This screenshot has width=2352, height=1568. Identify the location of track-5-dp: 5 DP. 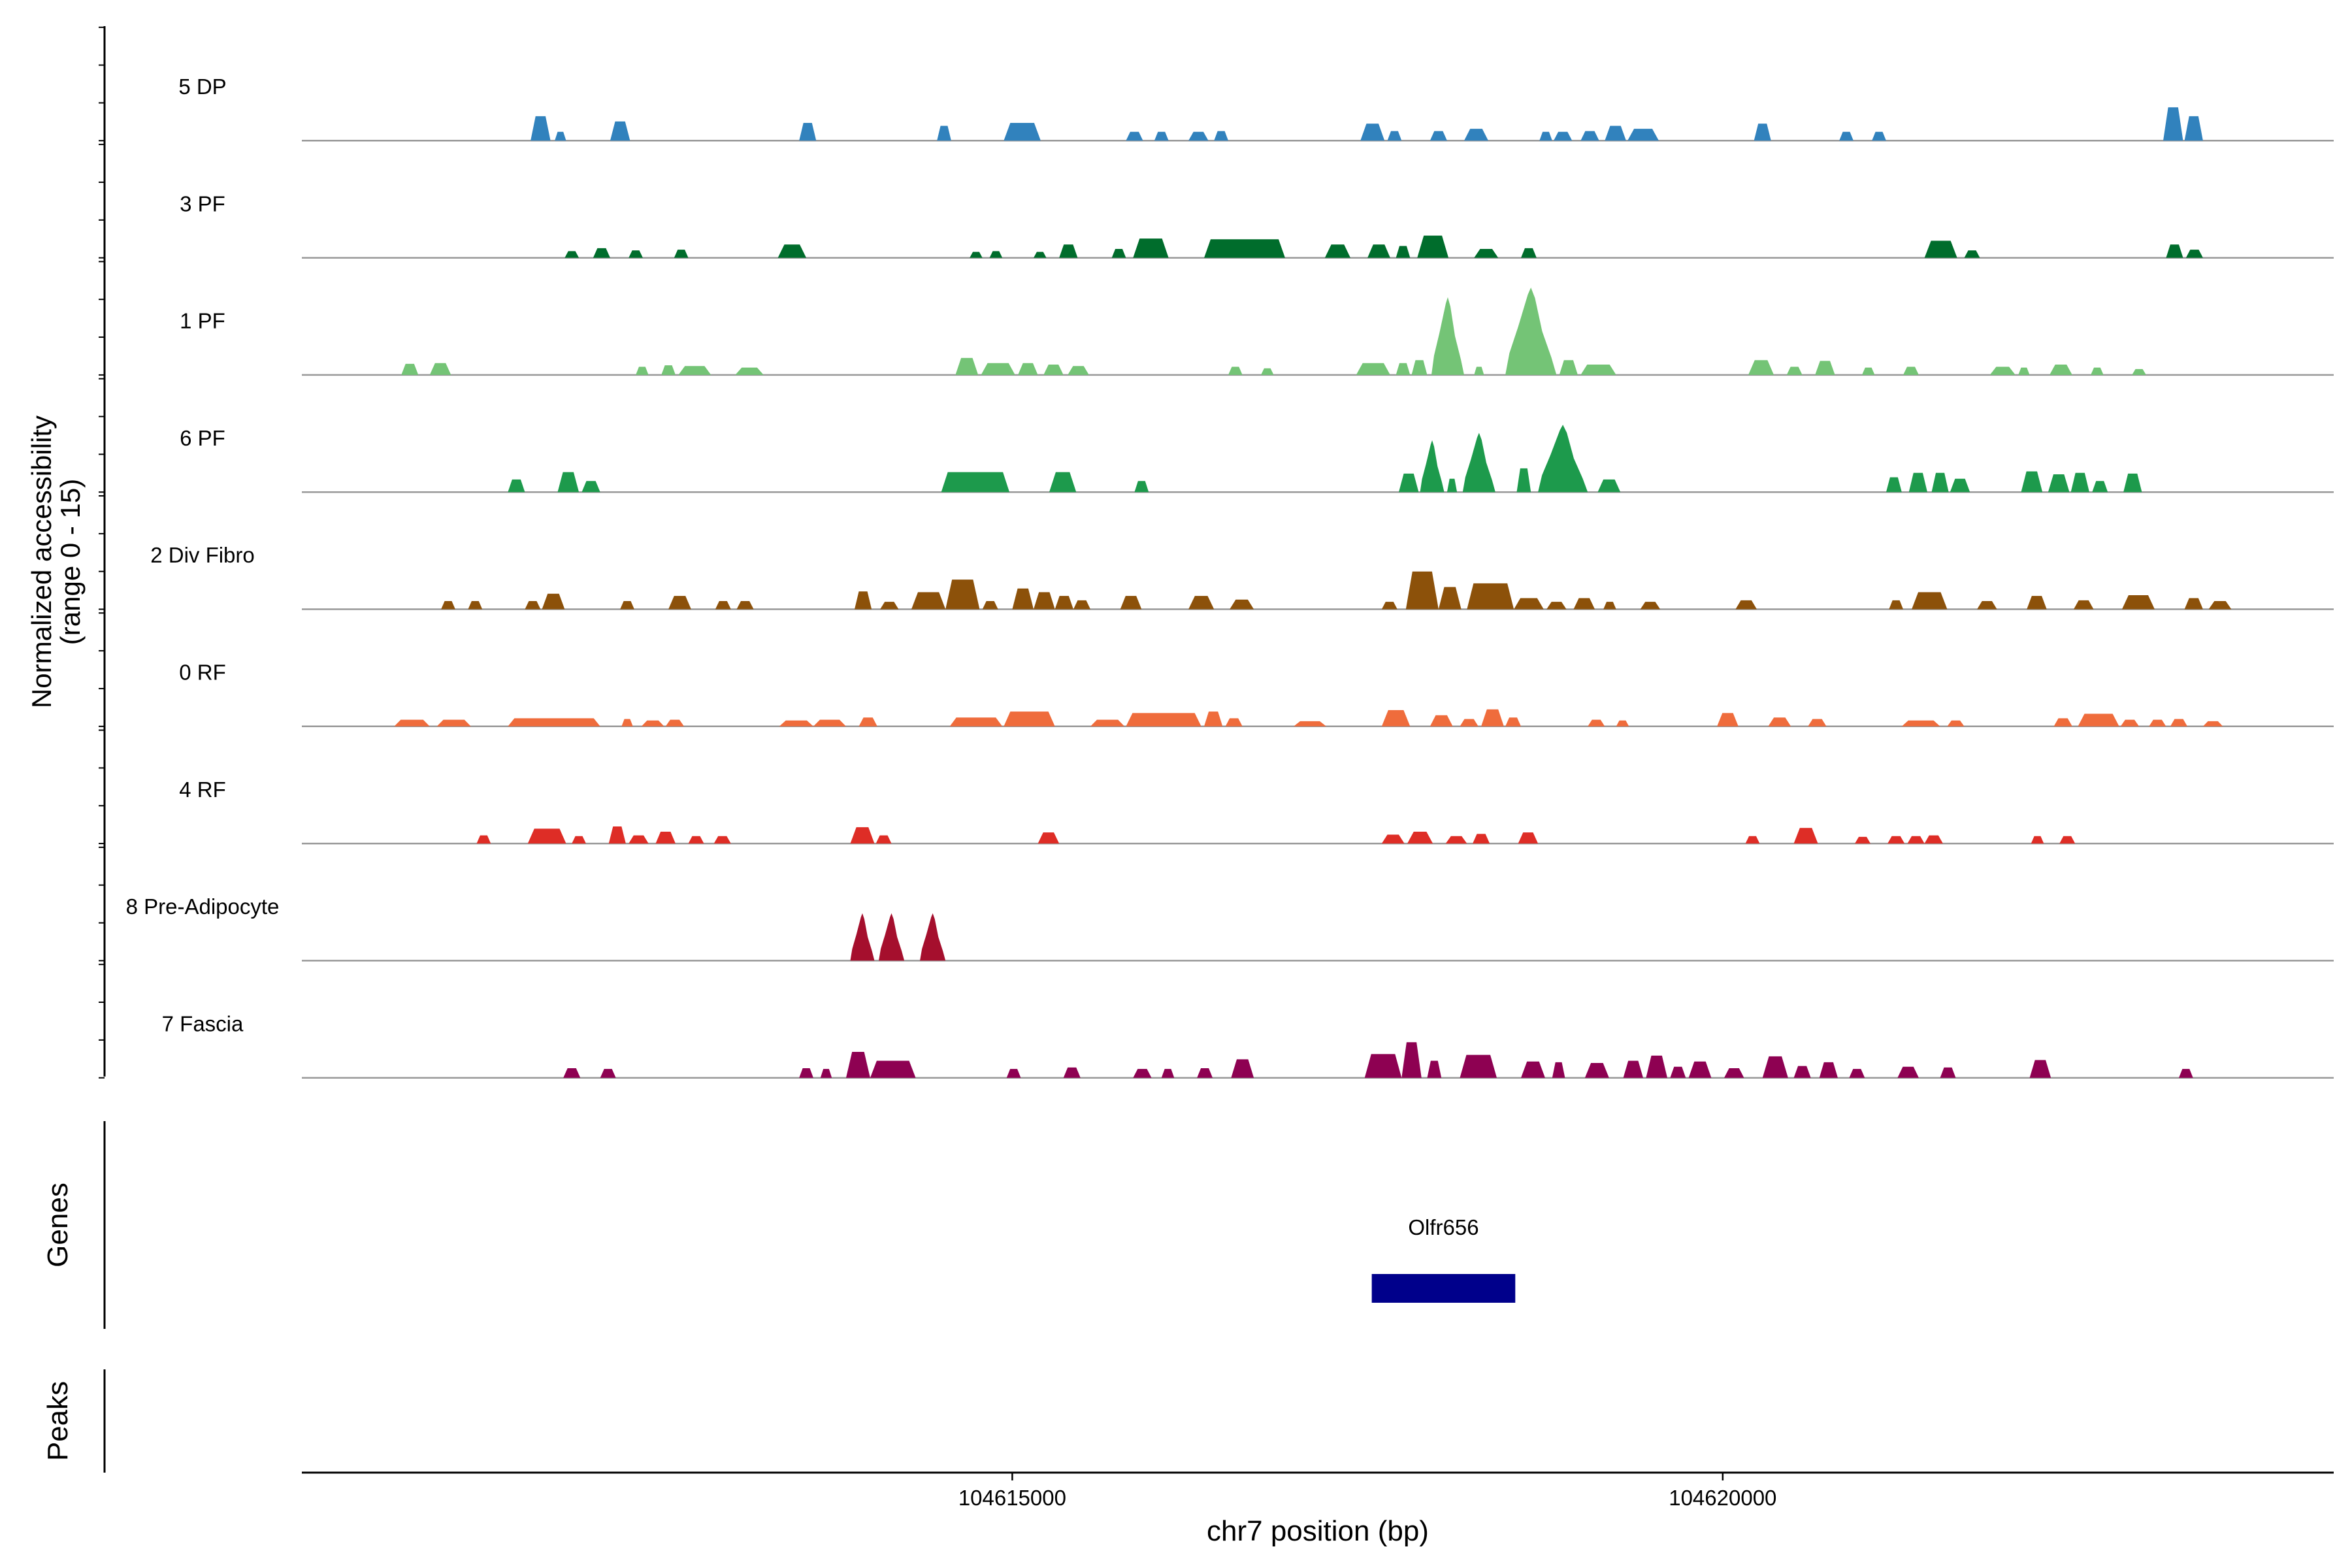
(1256, 108).